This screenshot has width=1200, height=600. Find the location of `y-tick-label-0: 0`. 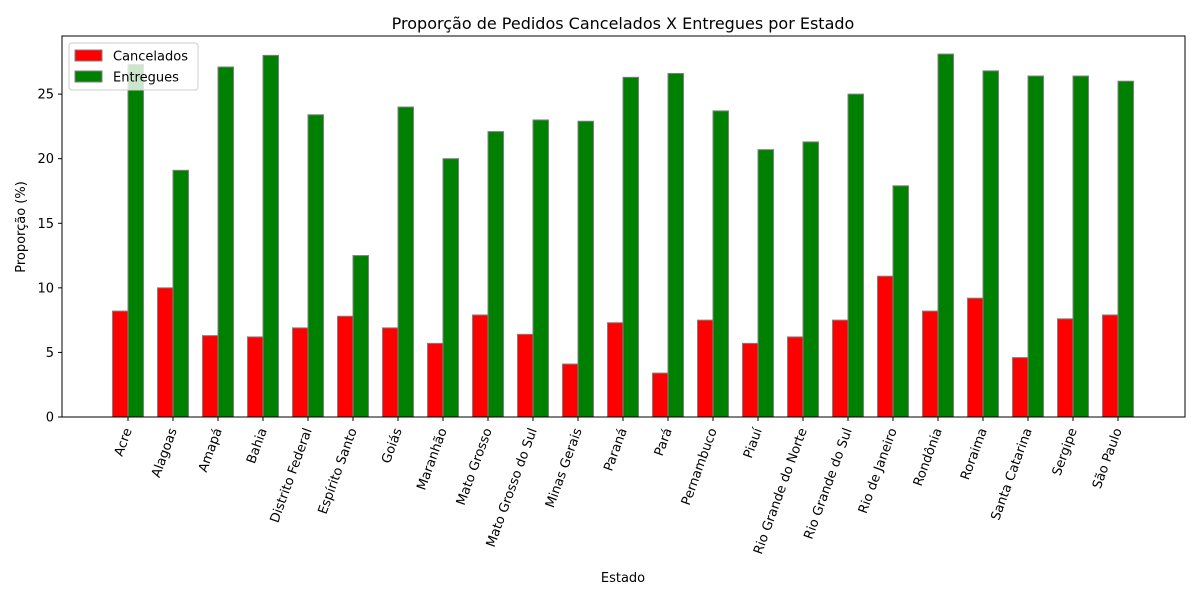

y-tick-label-0: 0 is located at coordinates (50, 418).